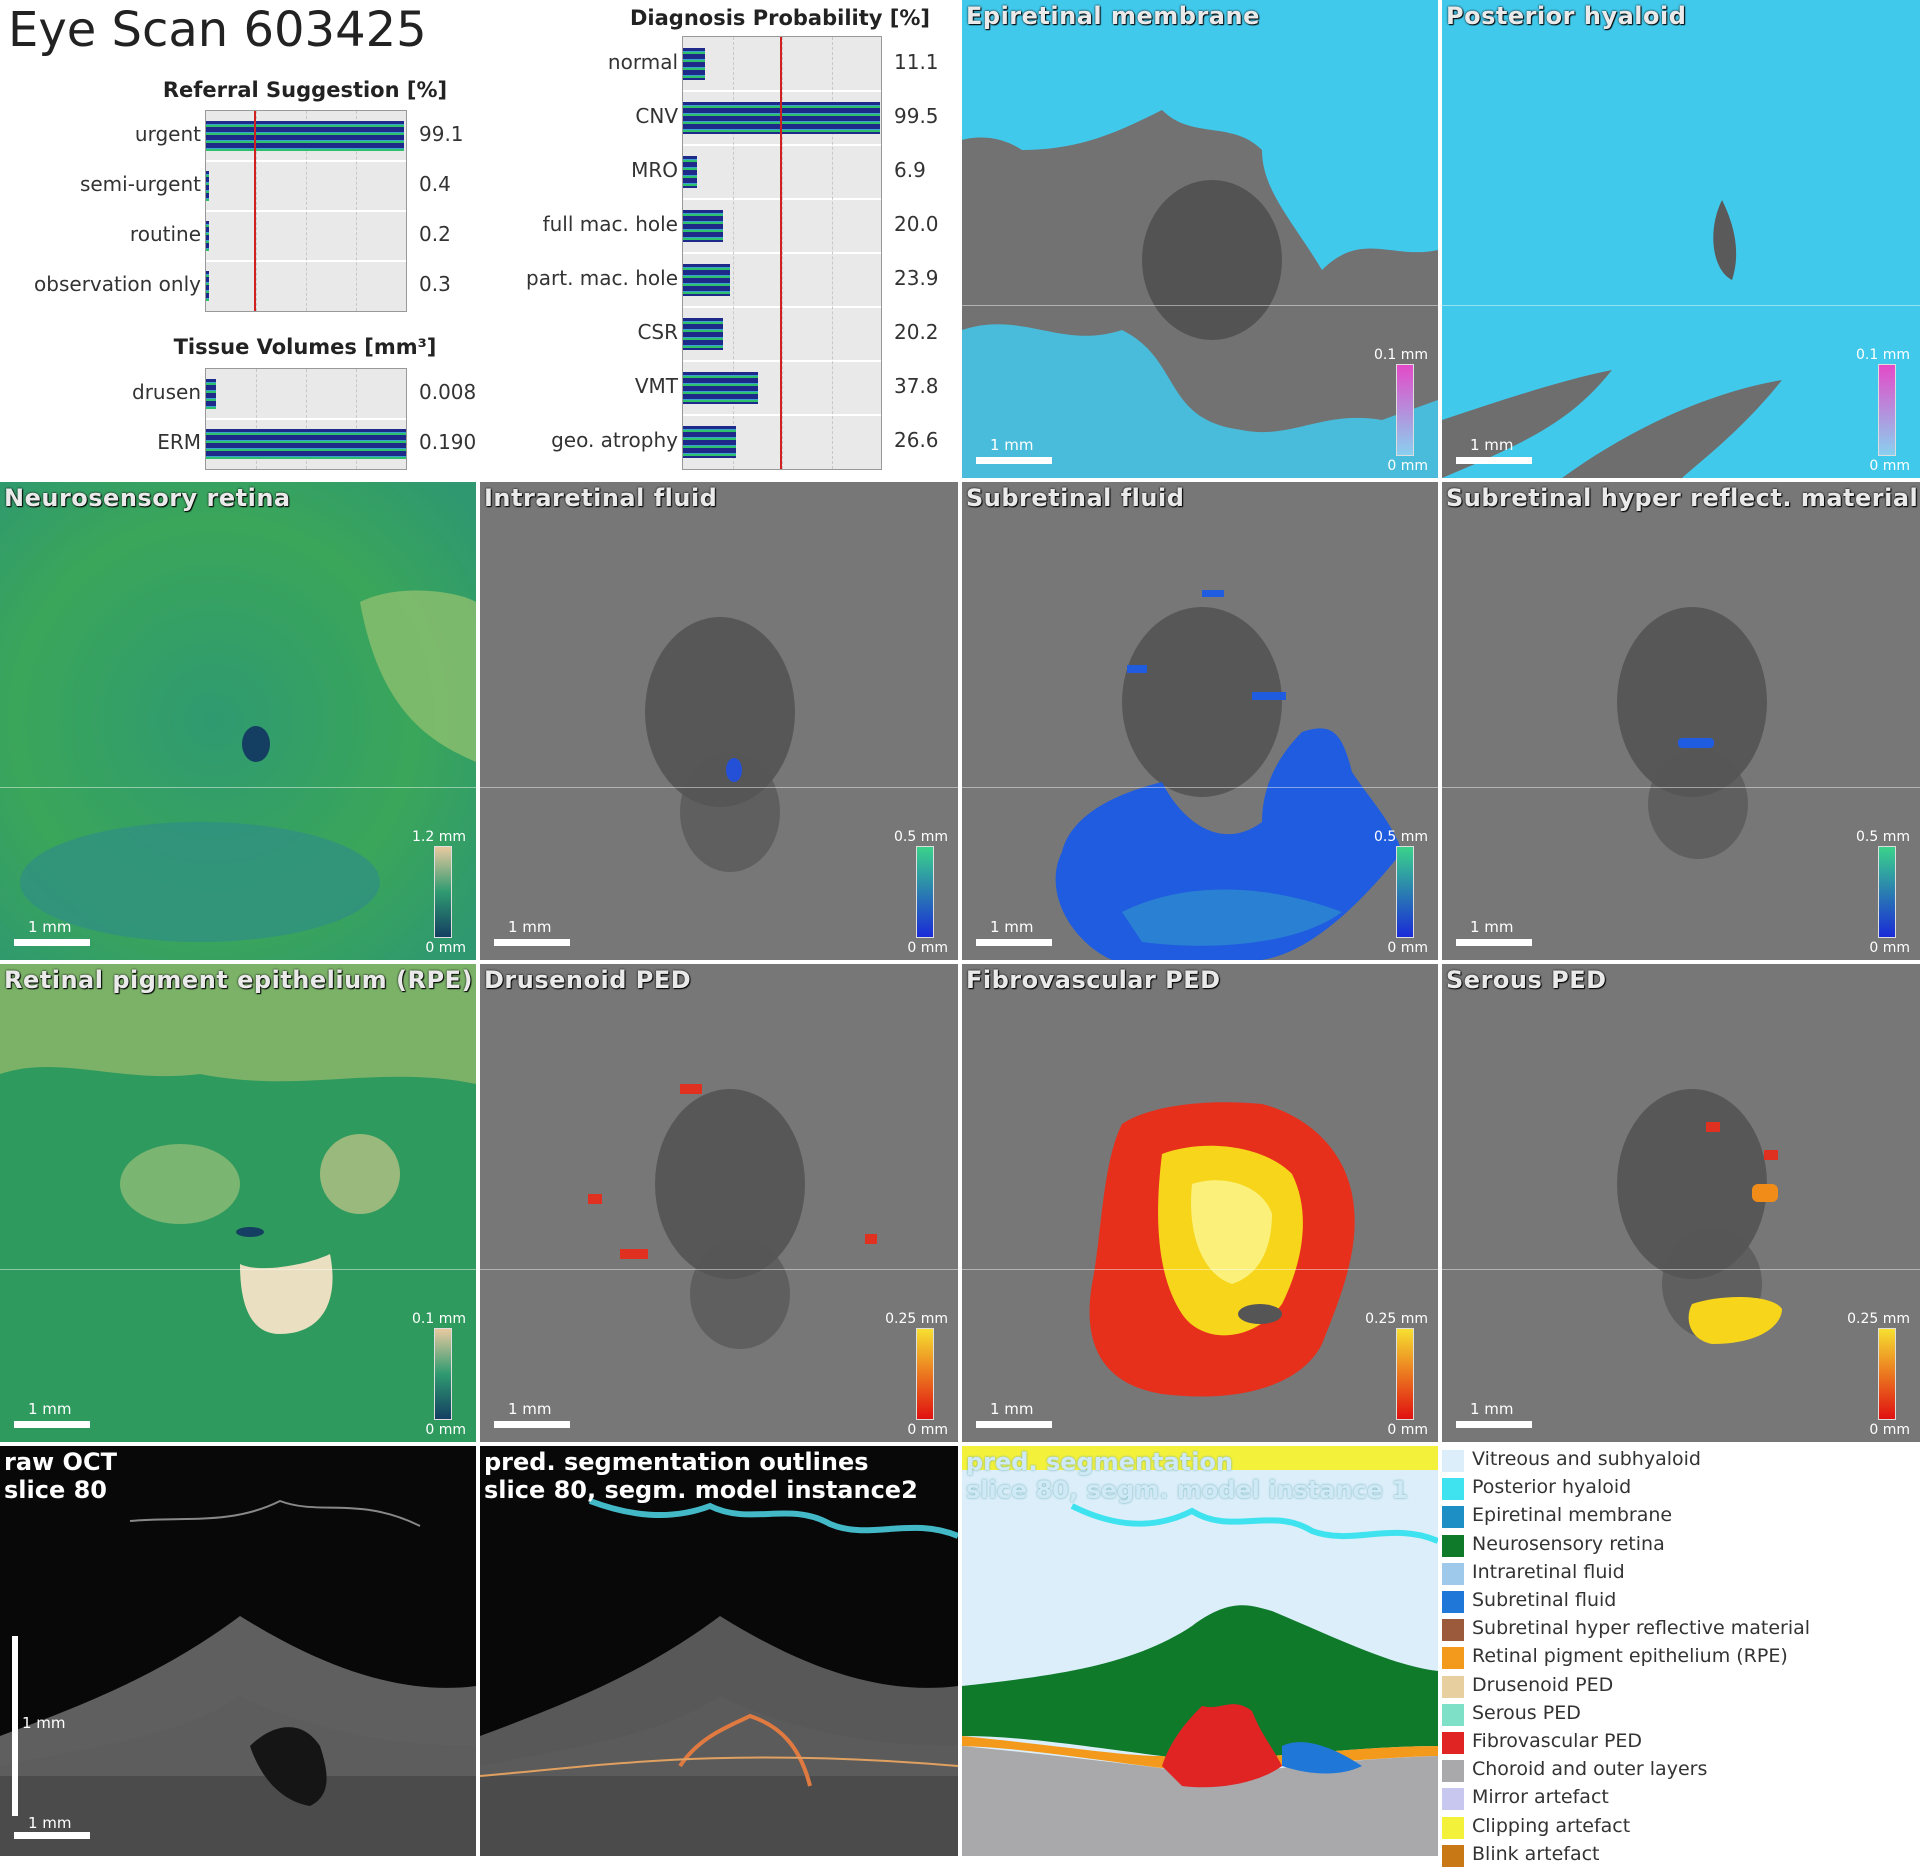 The image size is (1920, 1869). What do you see at coordinates (1543, 1684) in the screenshot?
I see `legend-label: Drusenoid PED` at bounding box center [1543, 1684].